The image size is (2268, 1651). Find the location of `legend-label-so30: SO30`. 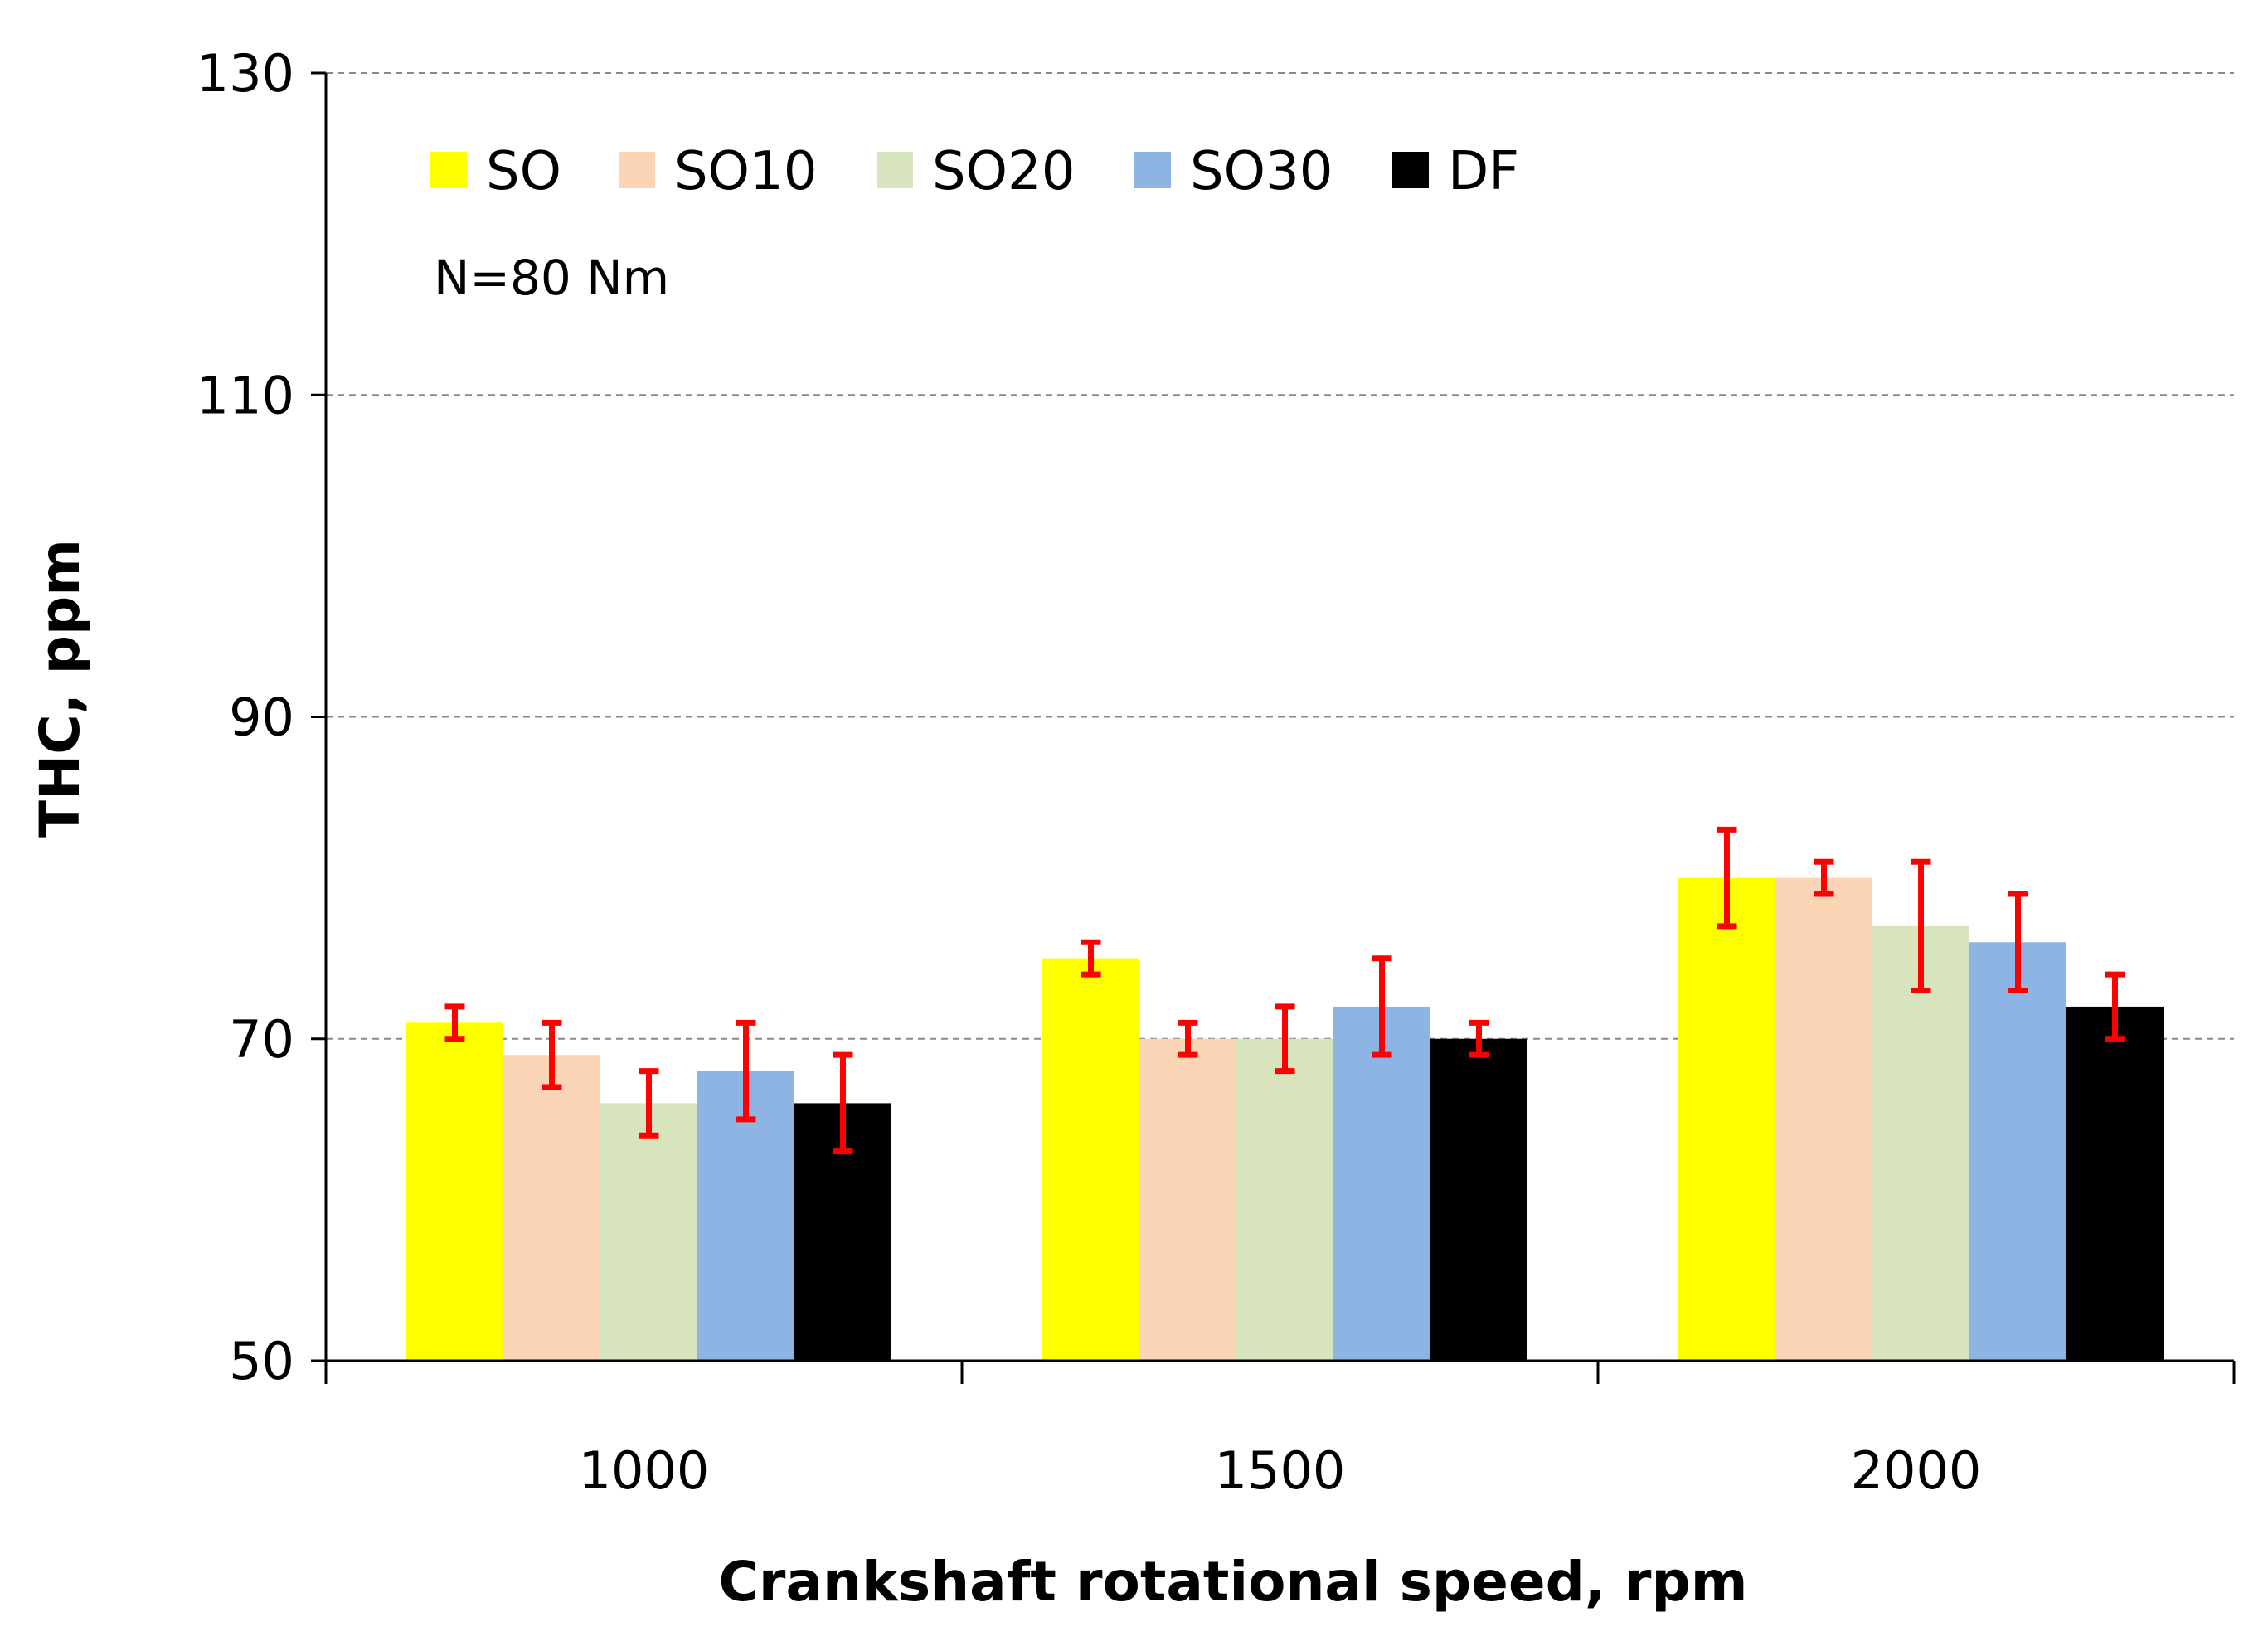

legend-label-so30: SO30 is located at coordinates (1261, 172).